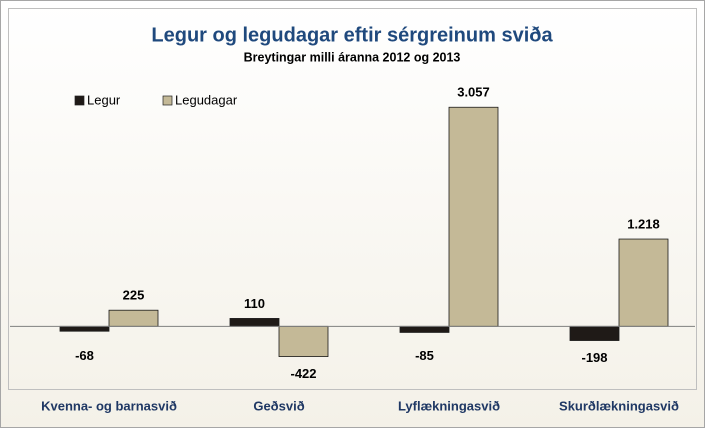 The width and height of the screenshot is (705, 428). Describe the element at coordinates (104, 99) in the screenshot. I see `legend-label: Legur` at that location.